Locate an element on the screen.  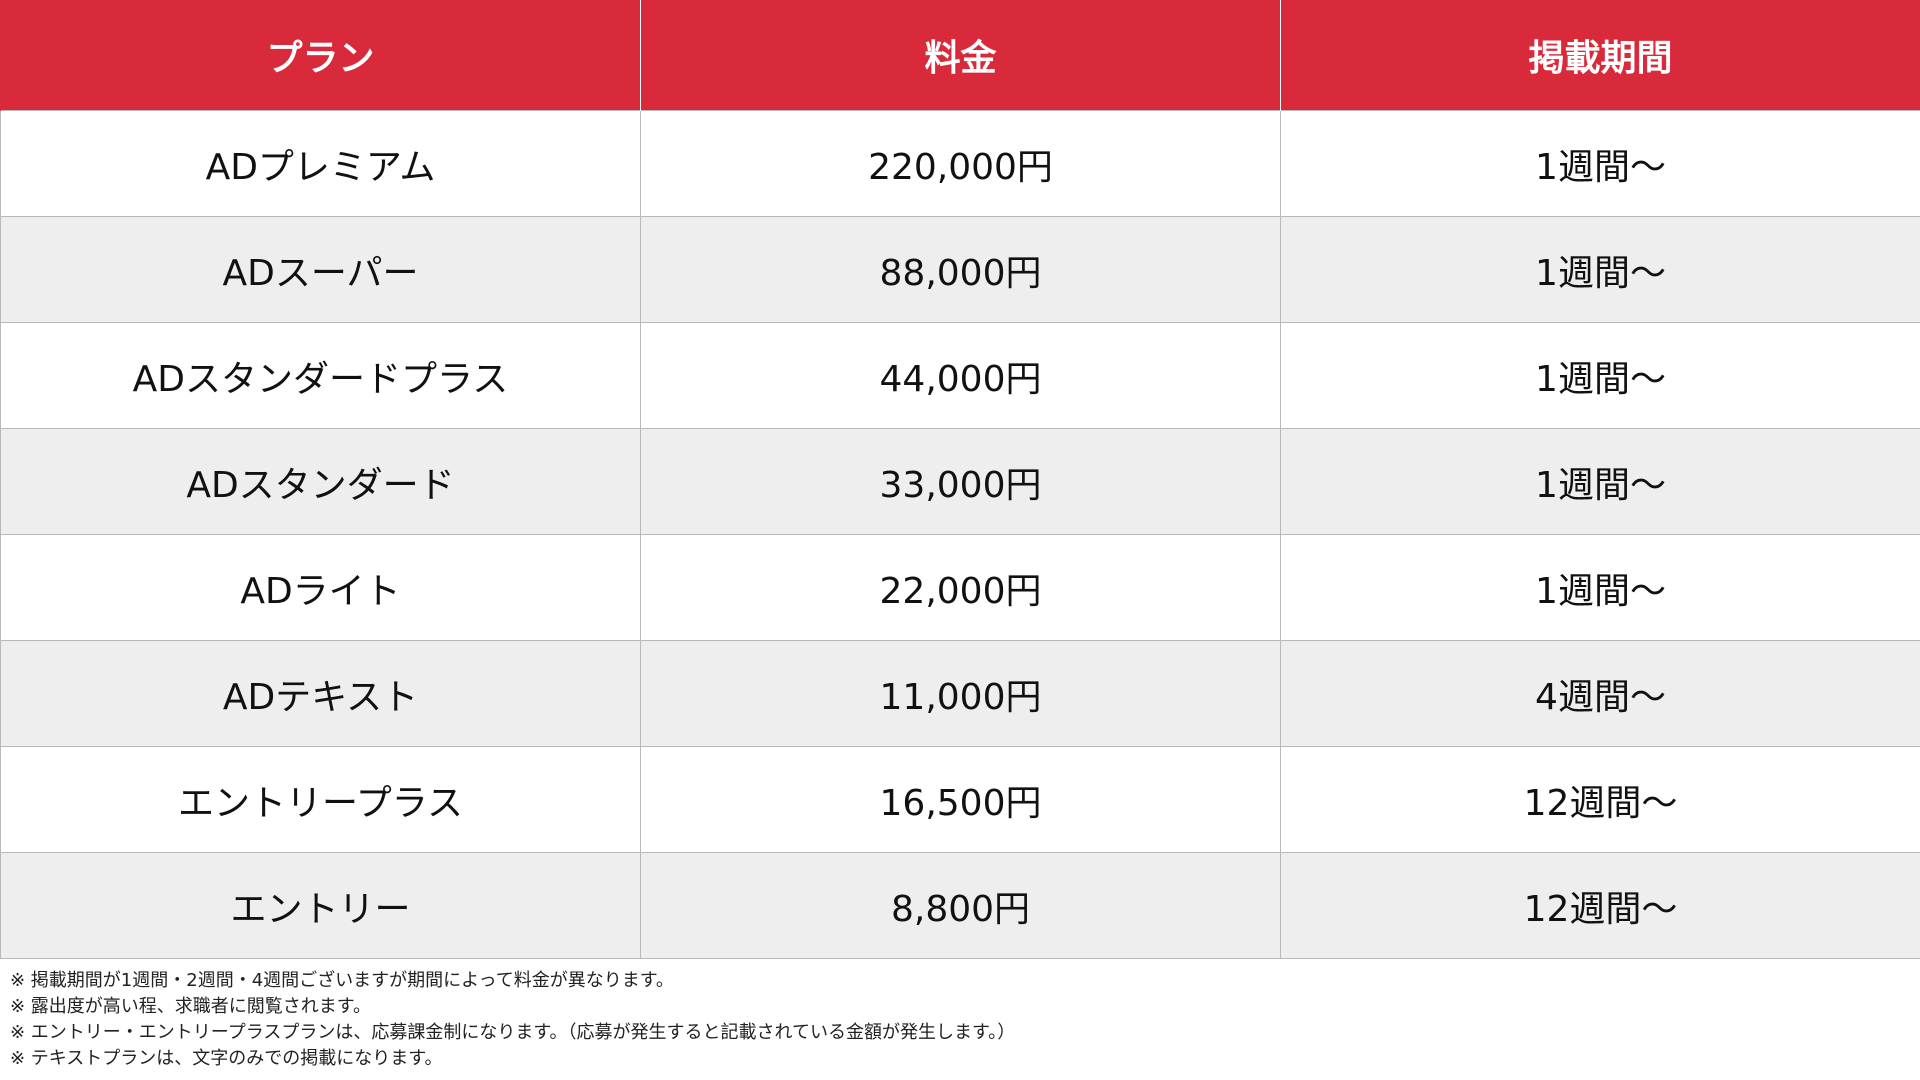
table-row: ADテキスト 11,000円 4週間〜 is located at coordinates (960, 693).